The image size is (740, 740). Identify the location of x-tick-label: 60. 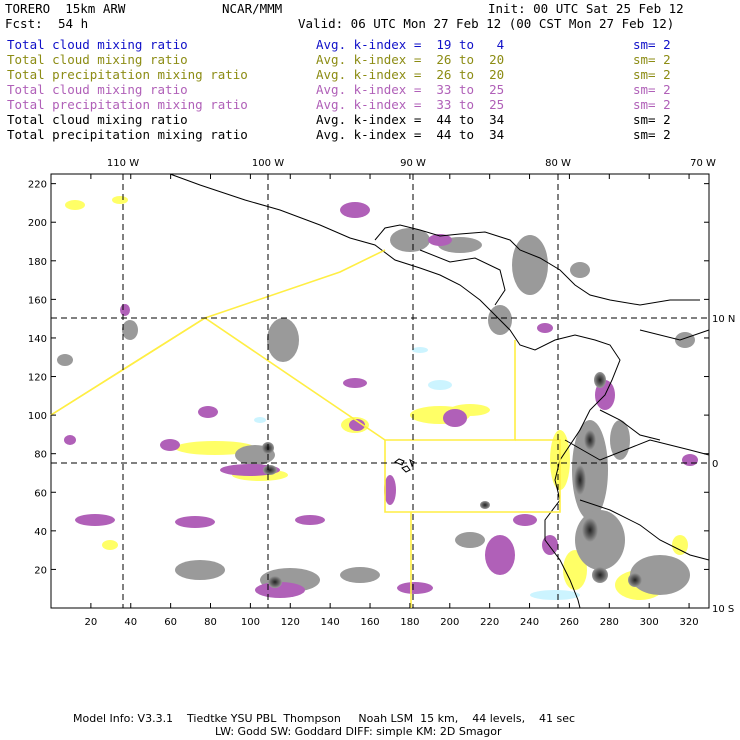
(170, 622).